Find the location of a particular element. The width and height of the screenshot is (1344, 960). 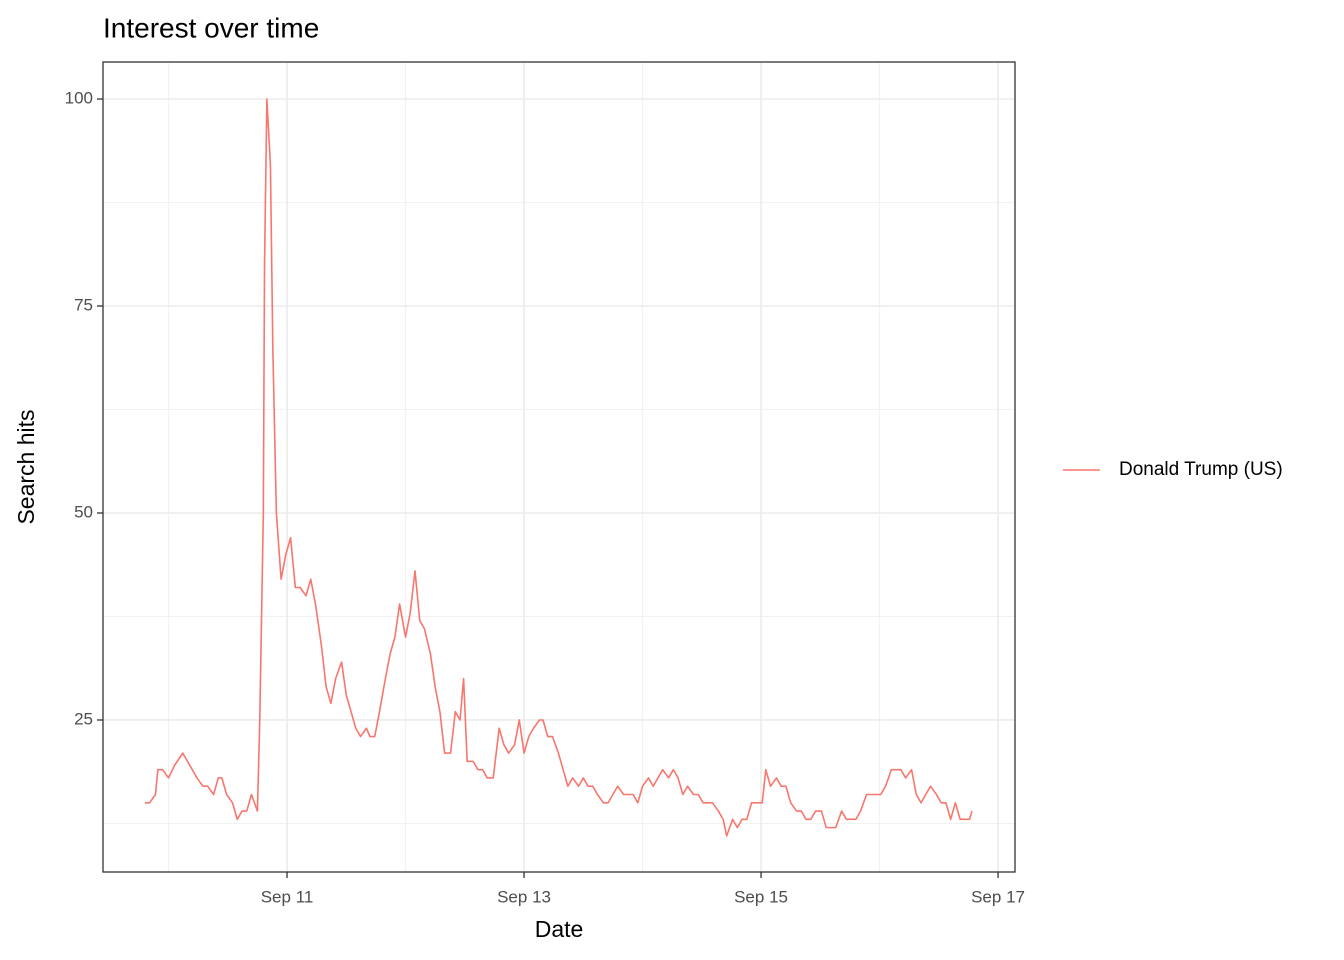

x-tick-label: Sep 17 is located at coordinates (998, 896).